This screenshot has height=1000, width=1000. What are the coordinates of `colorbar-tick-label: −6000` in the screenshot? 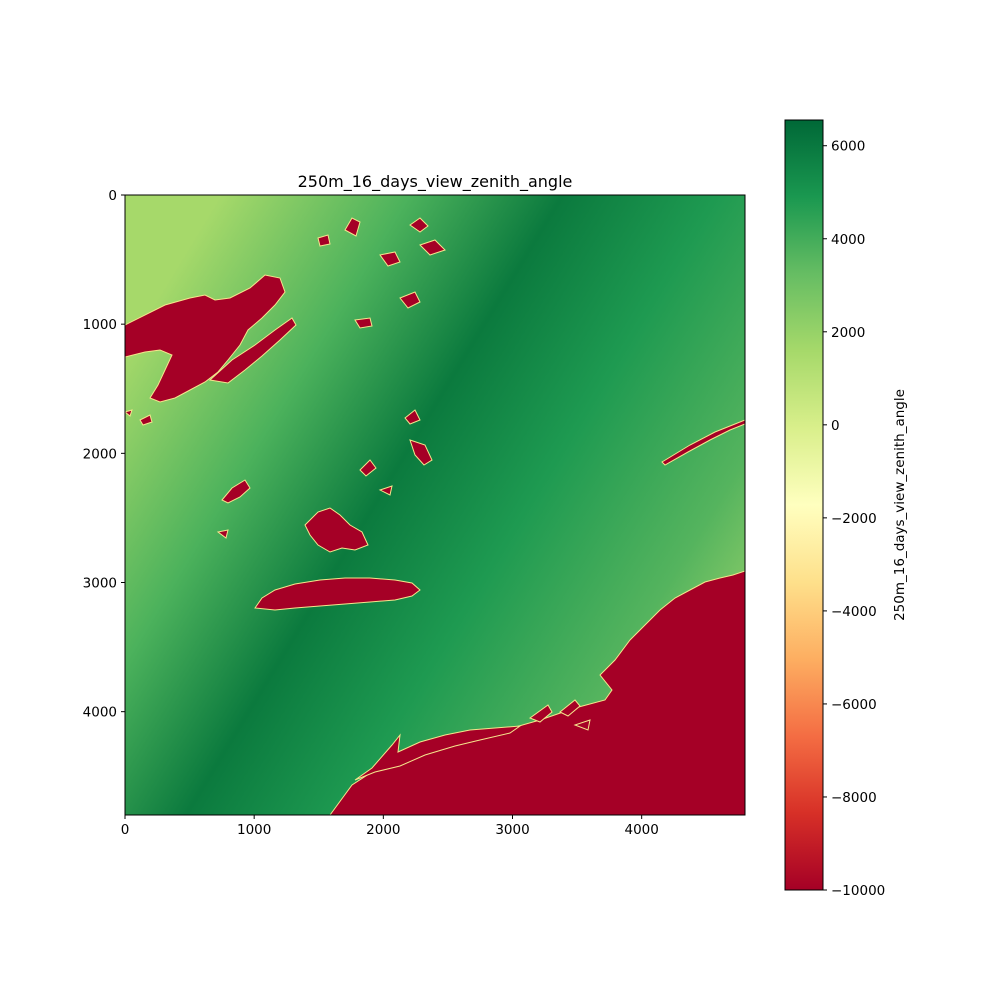 It's located at (854, 705).